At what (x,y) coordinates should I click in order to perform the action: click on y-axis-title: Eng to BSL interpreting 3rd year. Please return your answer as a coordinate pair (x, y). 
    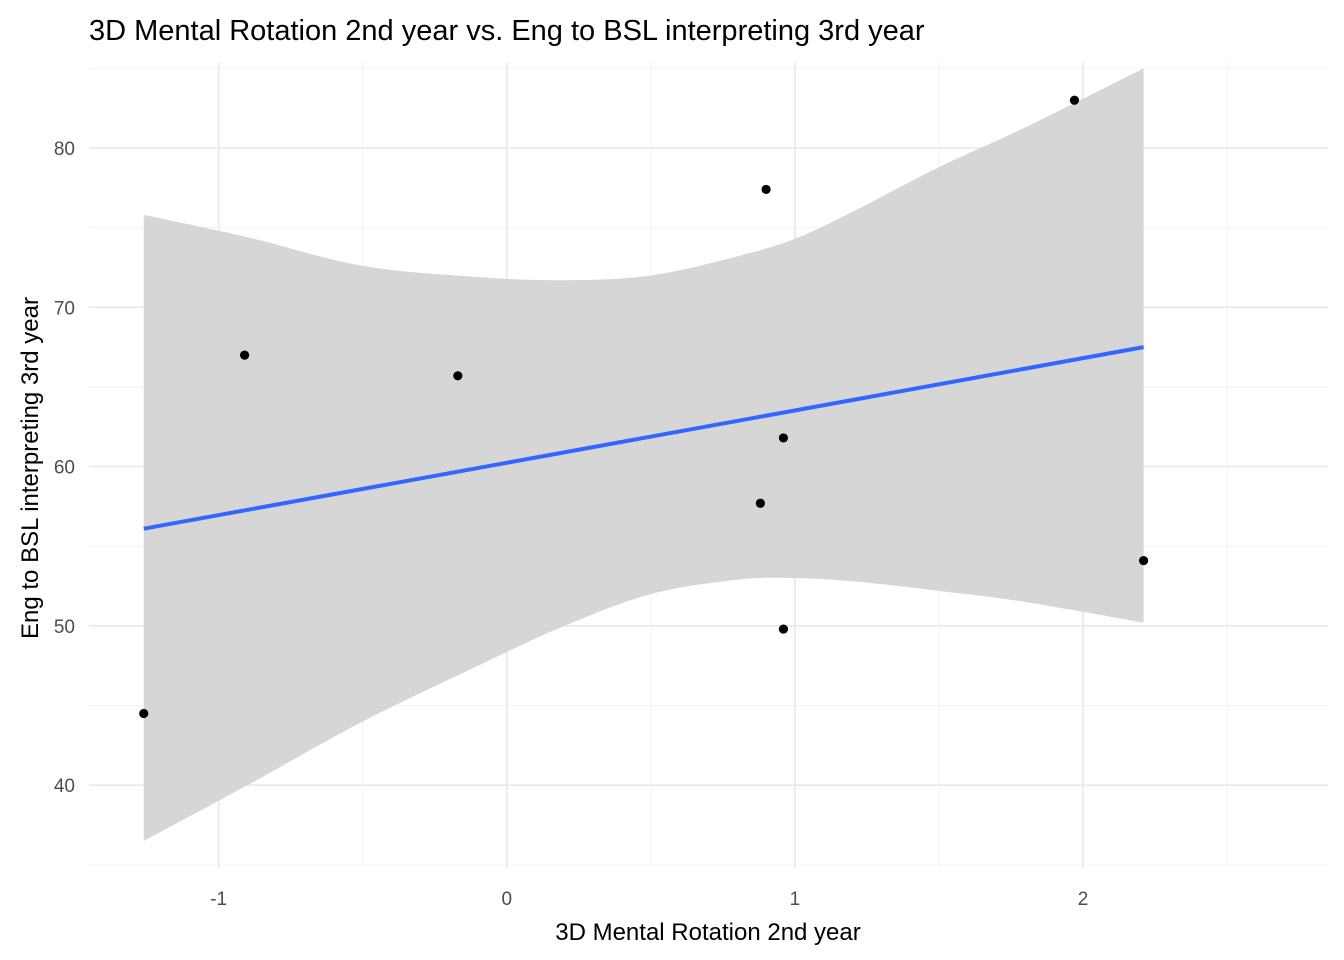
    Looking at the image, I should click on (30, 468).